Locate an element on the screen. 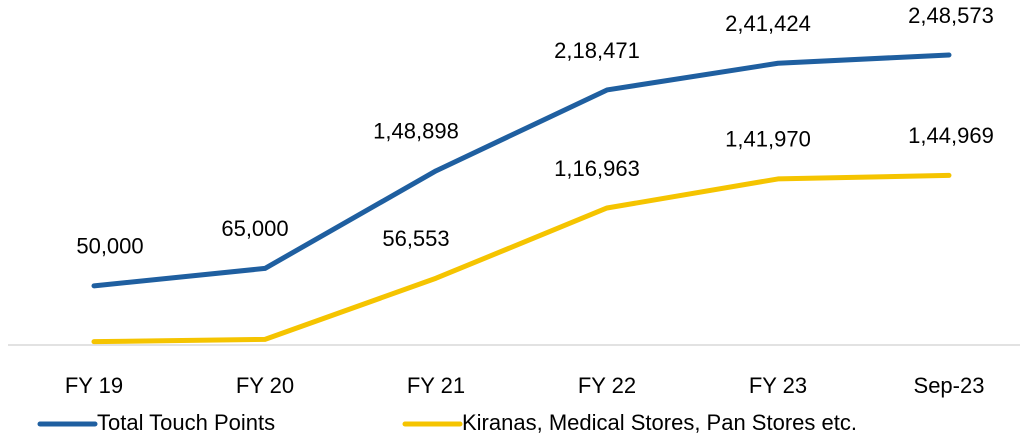  legend-label: Total Touch Points is located at coordinates (186, 422).